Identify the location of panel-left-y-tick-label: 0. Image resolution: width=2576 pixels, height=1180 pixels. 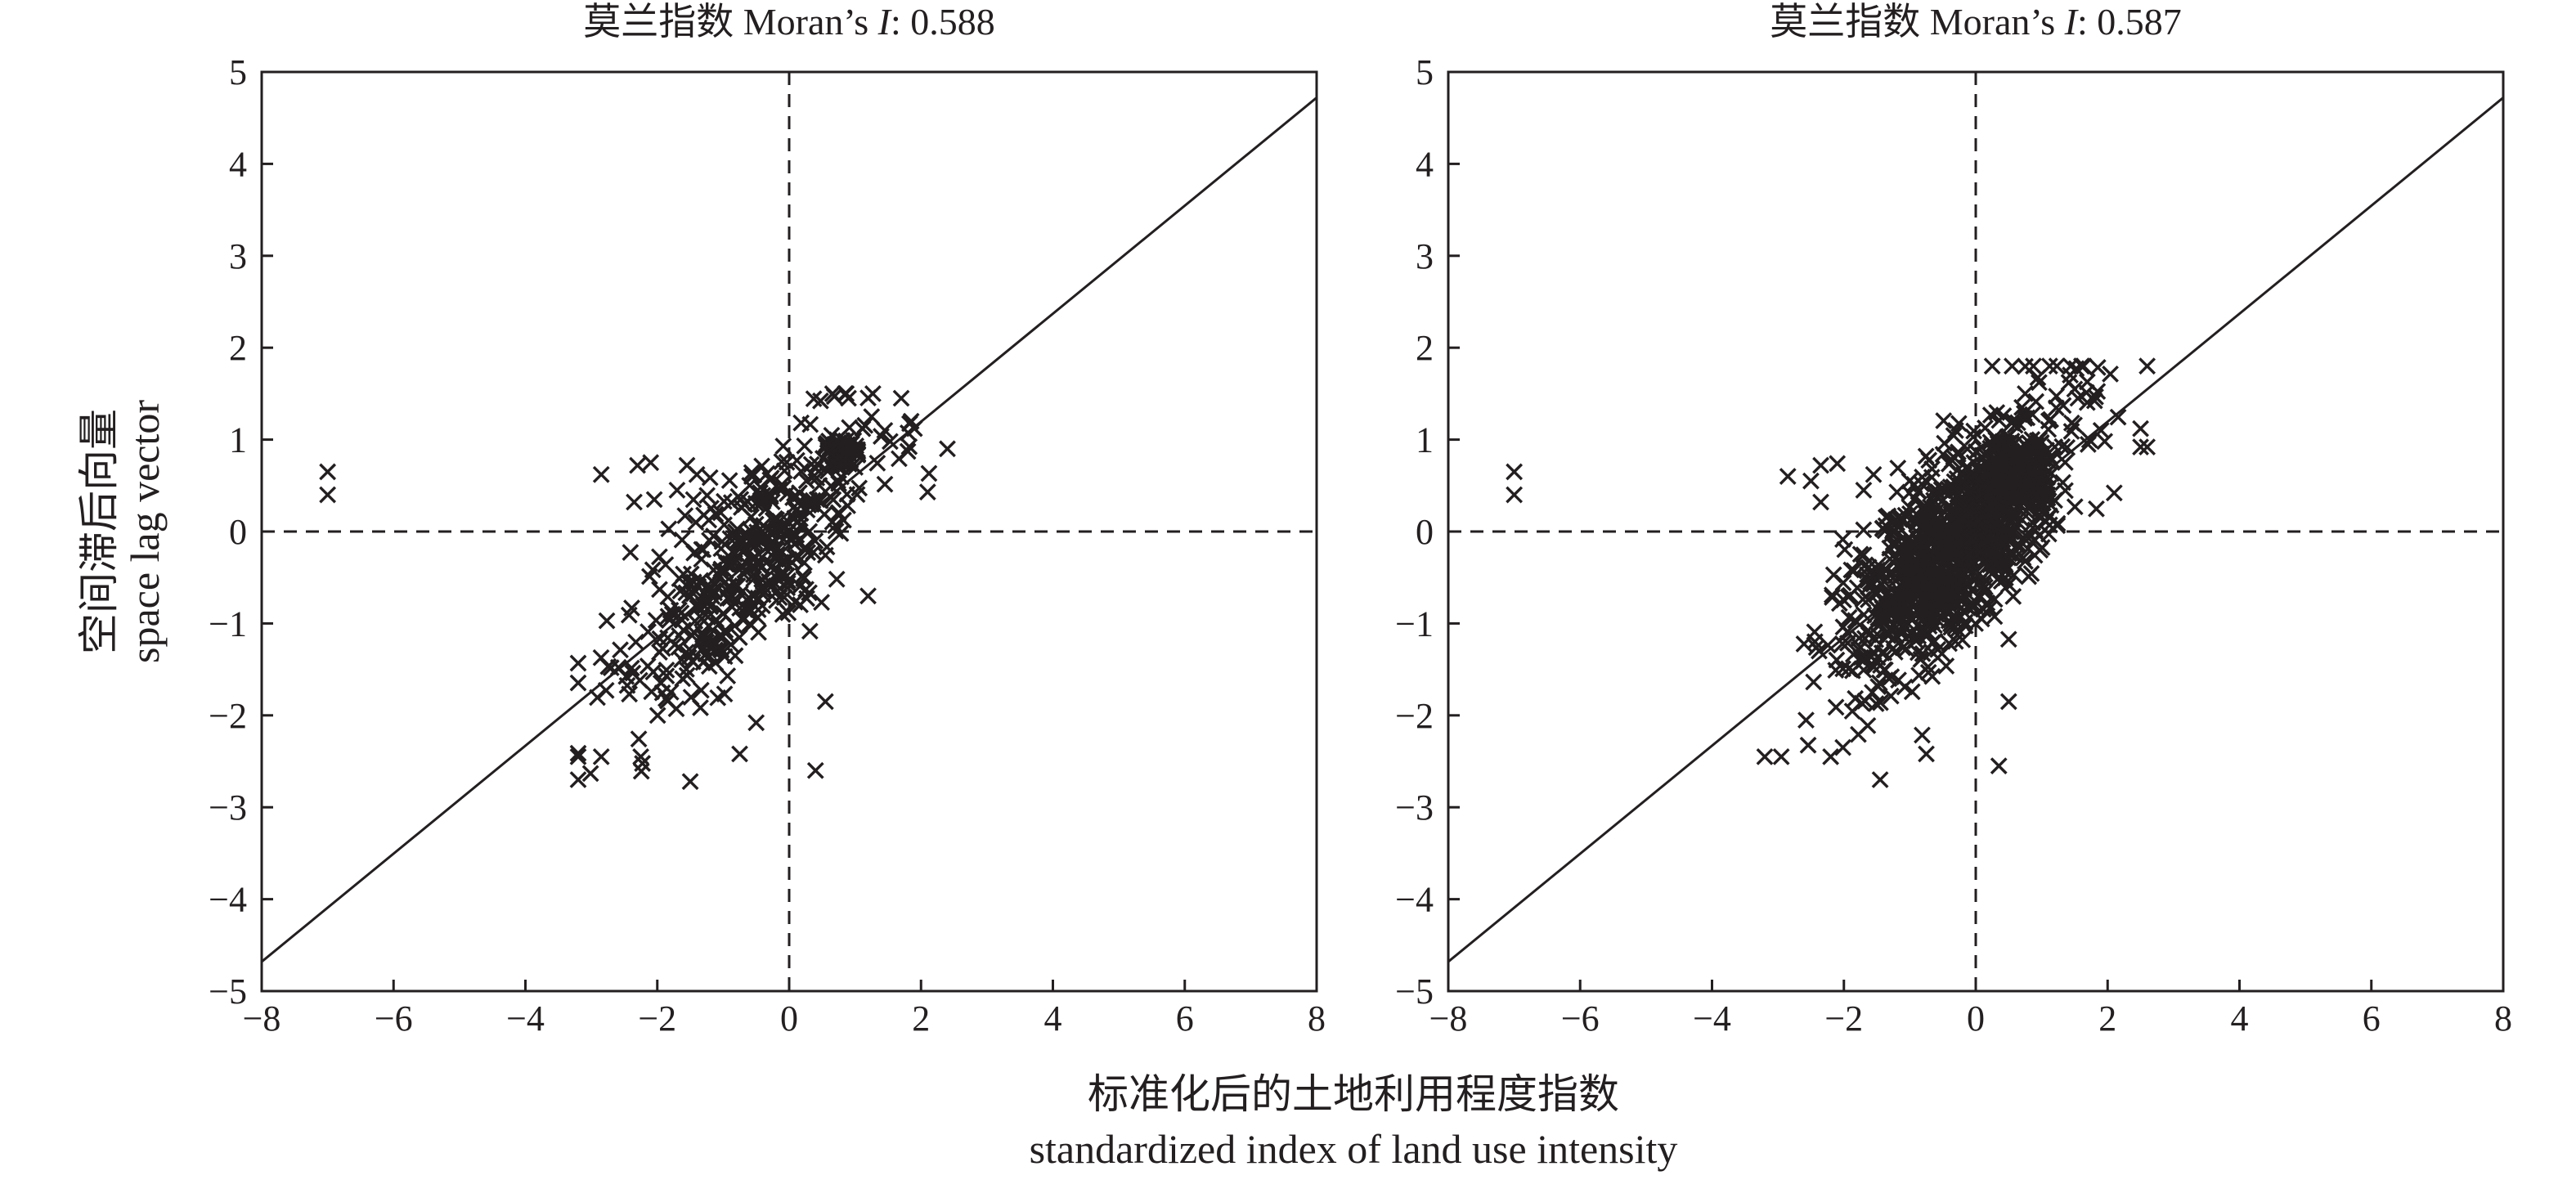
(238, 532).